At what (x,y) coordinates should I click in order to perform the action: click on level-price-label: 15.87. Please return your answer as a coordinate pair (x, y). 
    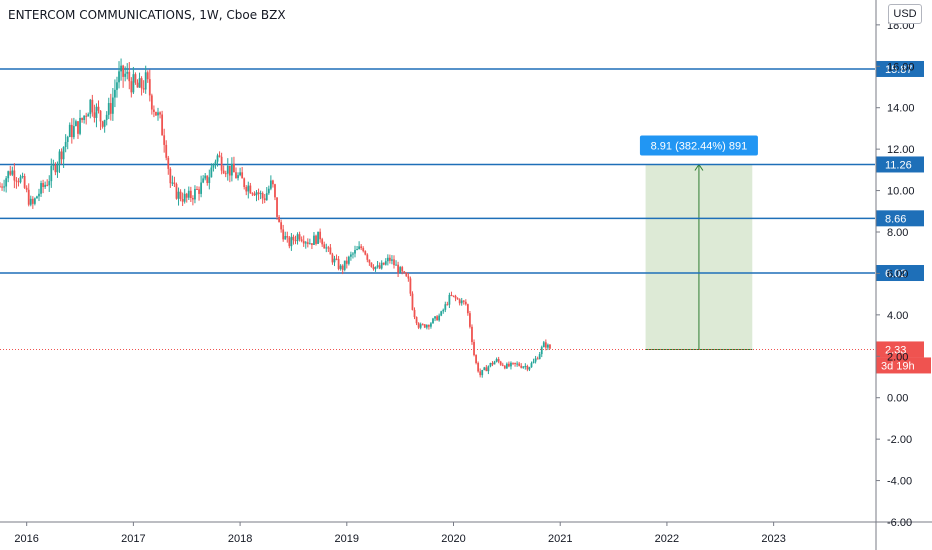
    Looking at the image, I should click on (899, 70).